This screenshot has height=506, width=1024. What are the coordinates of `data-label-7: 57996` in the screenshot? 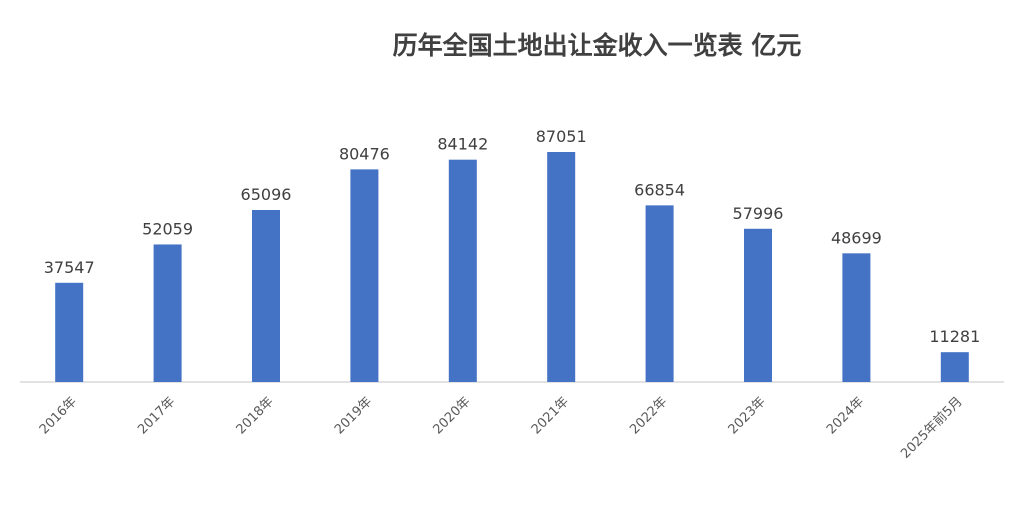 It's located at (758, 213).